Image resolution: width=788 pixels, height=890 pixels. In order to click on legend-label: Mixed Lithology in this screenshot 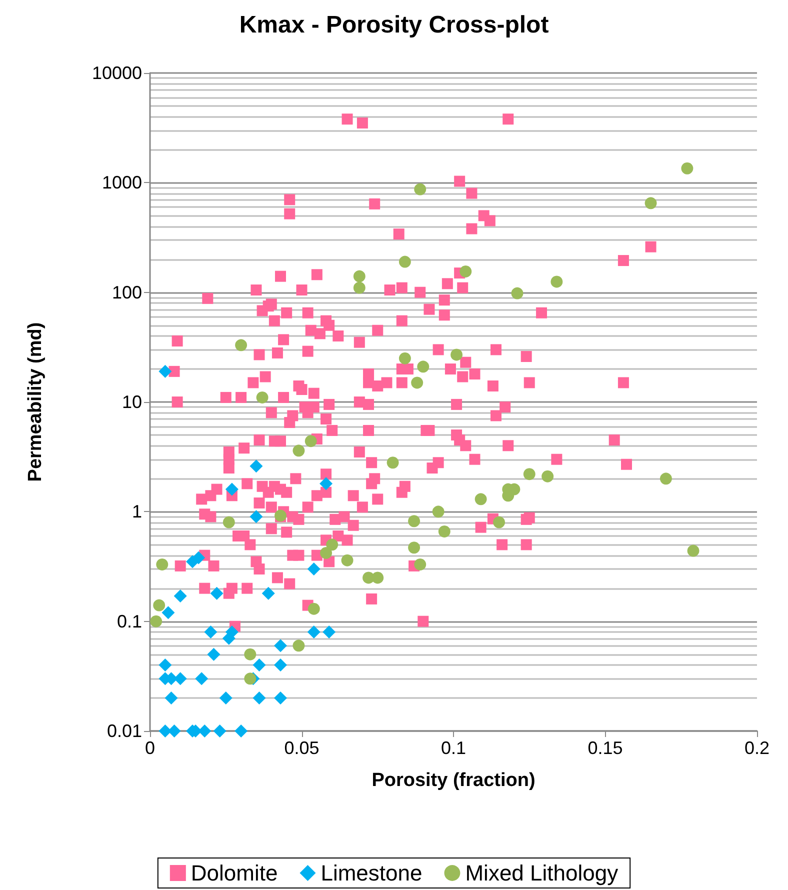, I will do `click(541, 873)`.